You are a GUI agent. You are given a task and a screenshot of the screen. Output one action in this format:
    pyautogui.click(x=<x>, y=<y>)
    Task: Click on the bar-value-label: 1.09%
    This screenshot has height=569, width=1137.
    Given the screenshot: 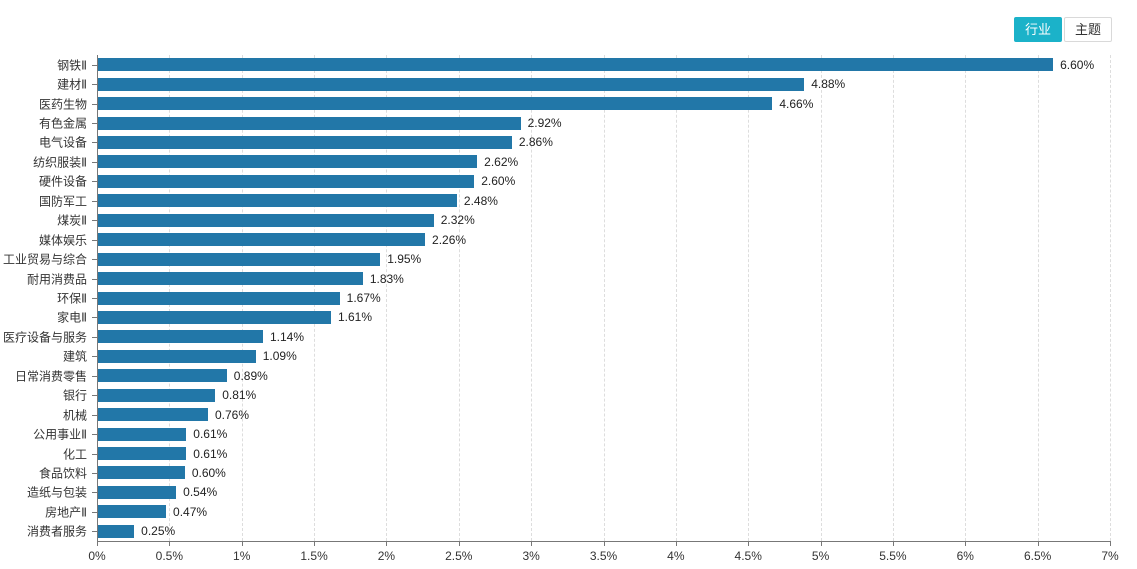 What is the action you would take?
    pyautogui.click(x=279, y=356)
    